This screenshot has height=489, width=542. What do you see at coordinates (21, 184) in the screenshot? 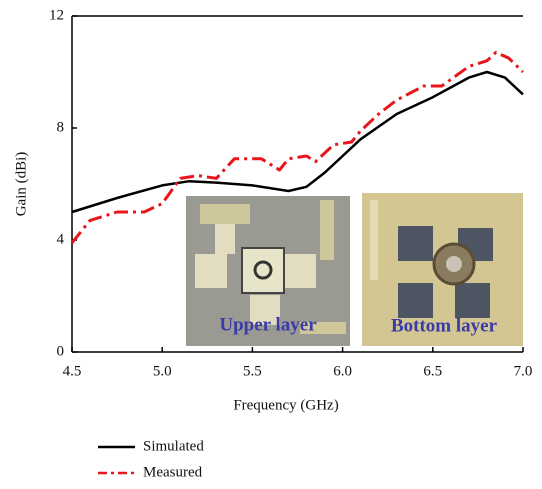
I see `y-axis-label: Gain (dBi)` at bounding box center [21, 184].